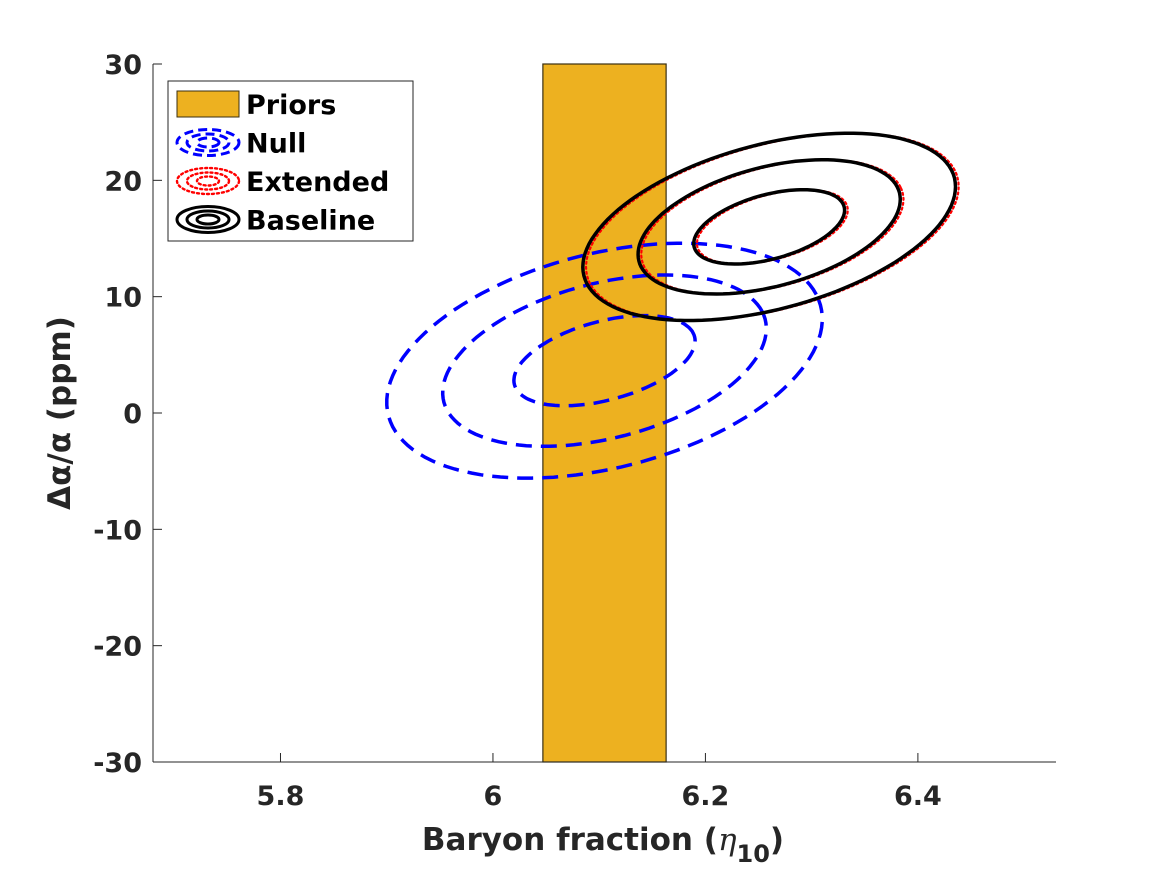 The image size is (1167, 875). I want to click on x-axis-label-text: Baryon fraction (, so click(570, 840).